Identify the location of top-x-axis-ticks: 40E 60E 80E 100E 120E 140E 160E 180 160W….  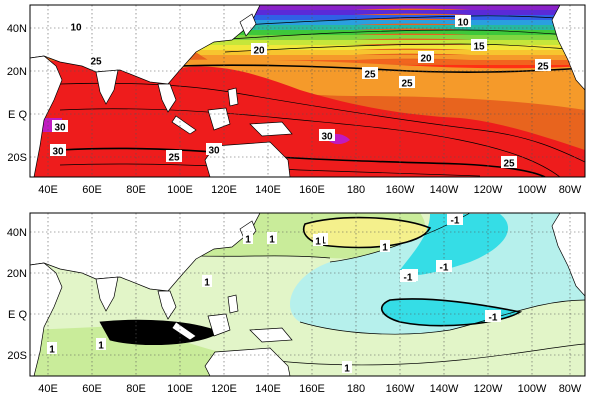
(310, 190).